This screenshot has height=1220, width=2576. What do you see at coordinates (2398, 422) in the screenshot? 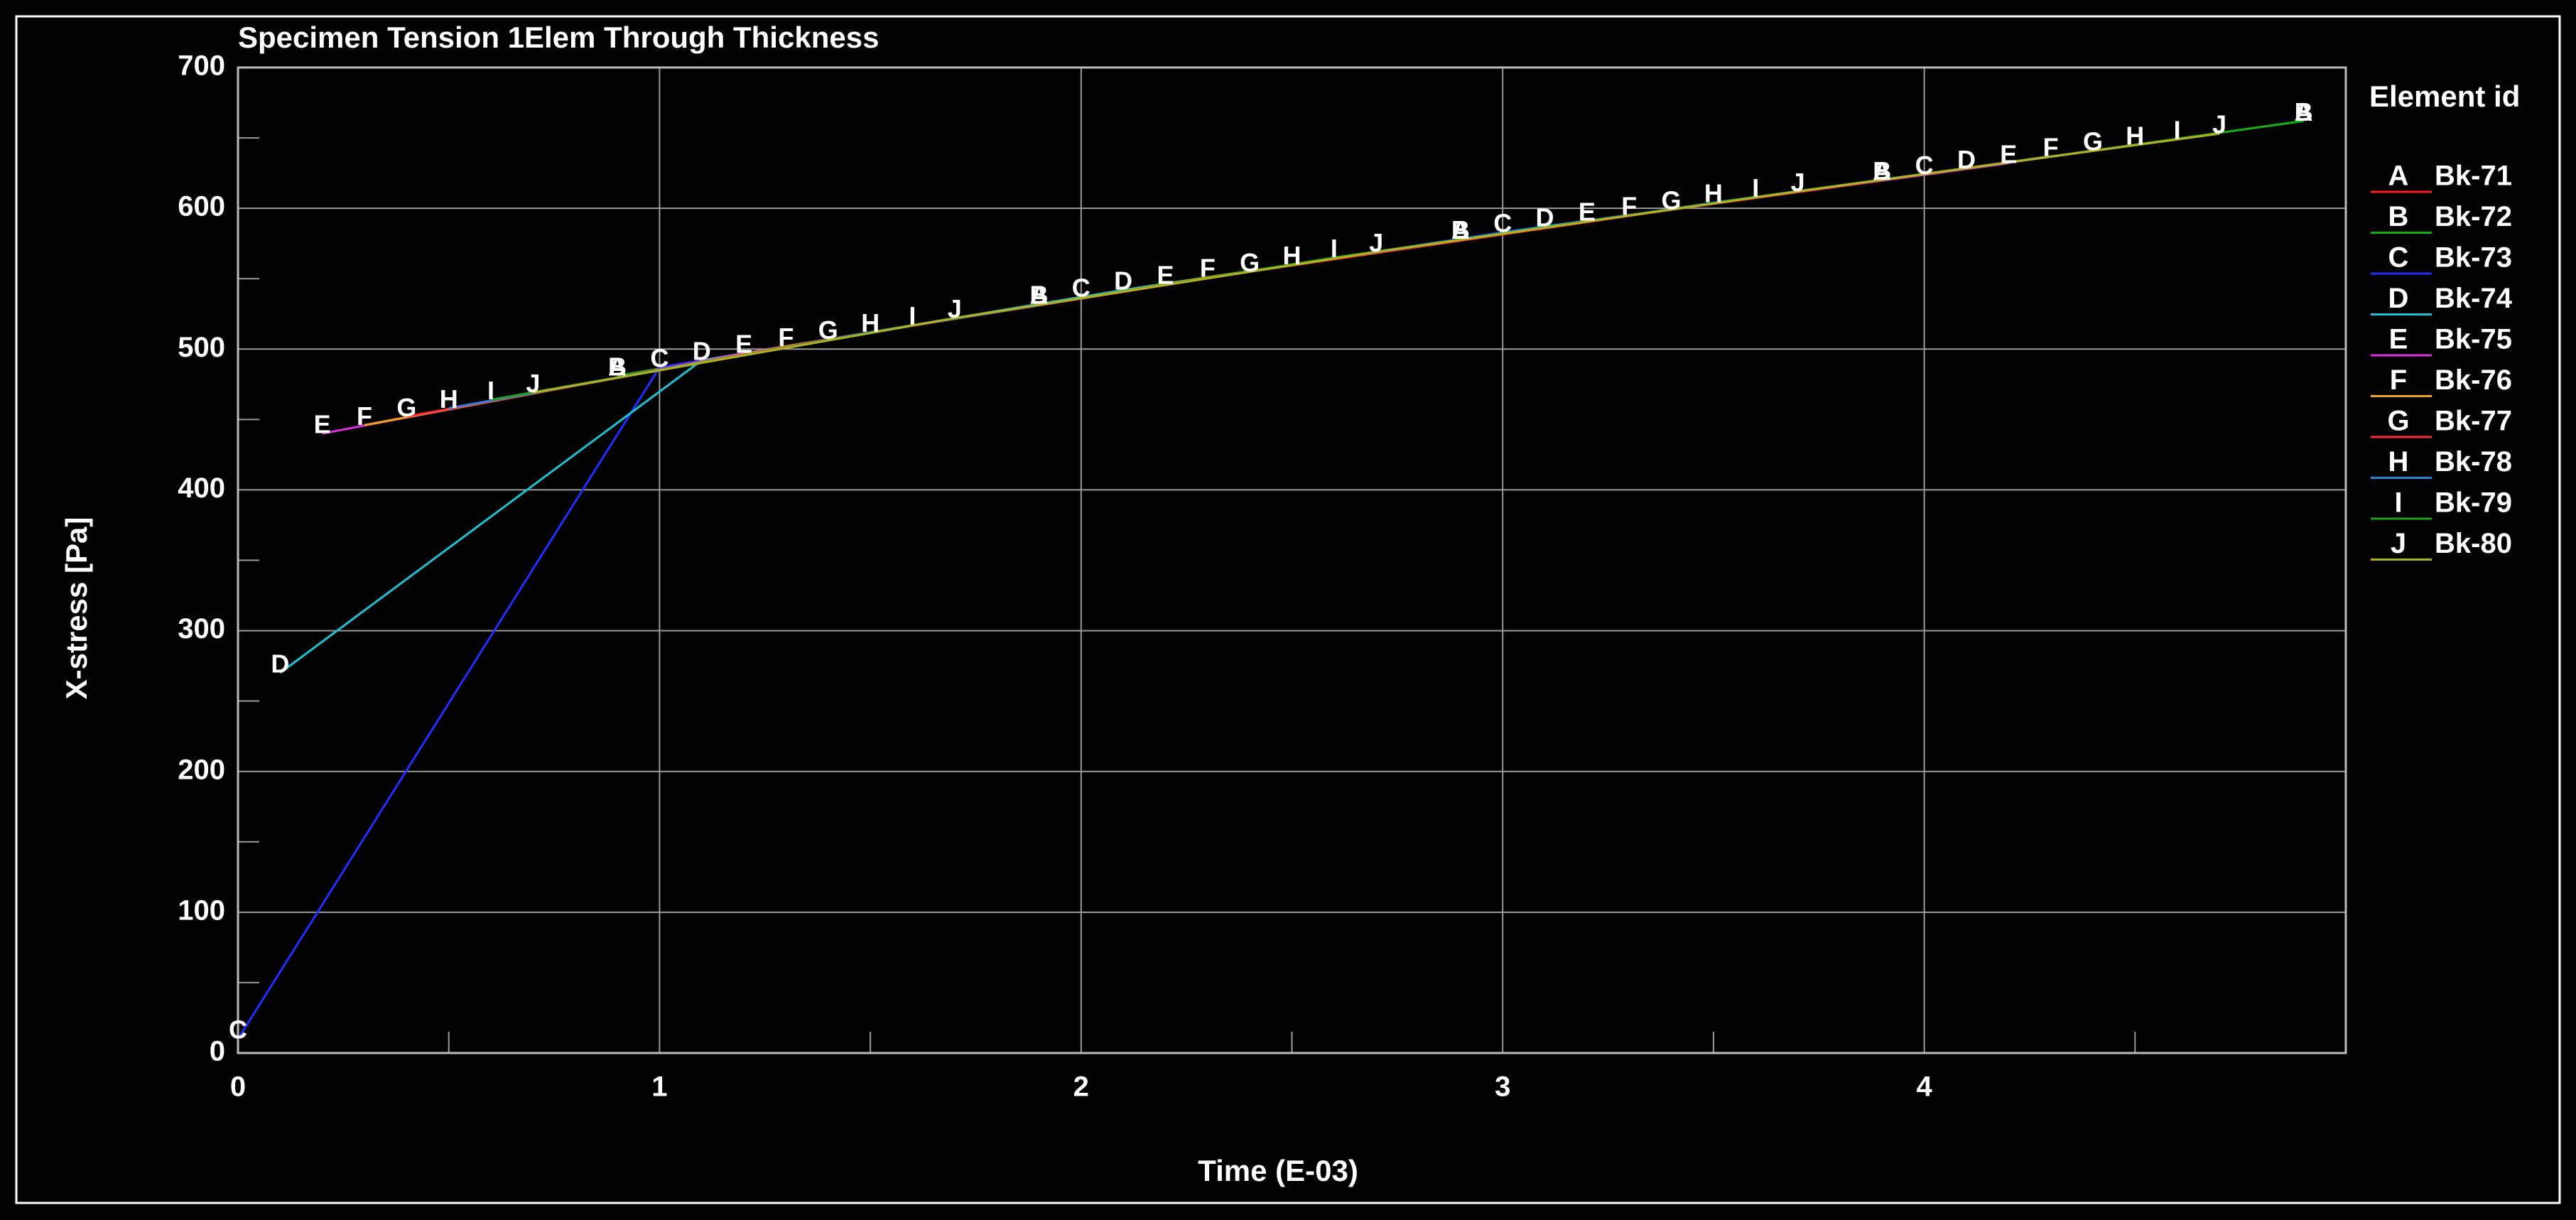
I see `legend-letter: G` at bounding box center [2398, 422].